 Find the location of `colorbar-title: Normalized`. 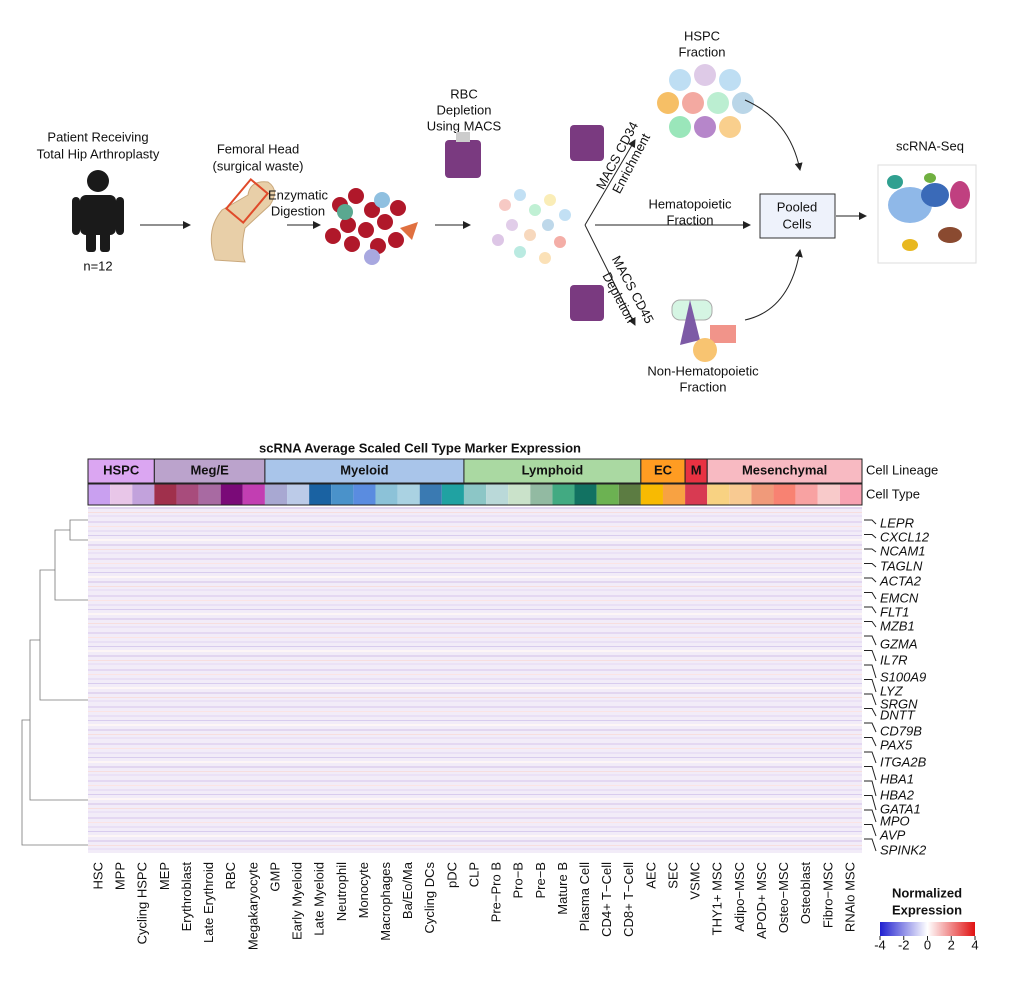

colorbar-title: Normalized is located at coordinates (927, 892).